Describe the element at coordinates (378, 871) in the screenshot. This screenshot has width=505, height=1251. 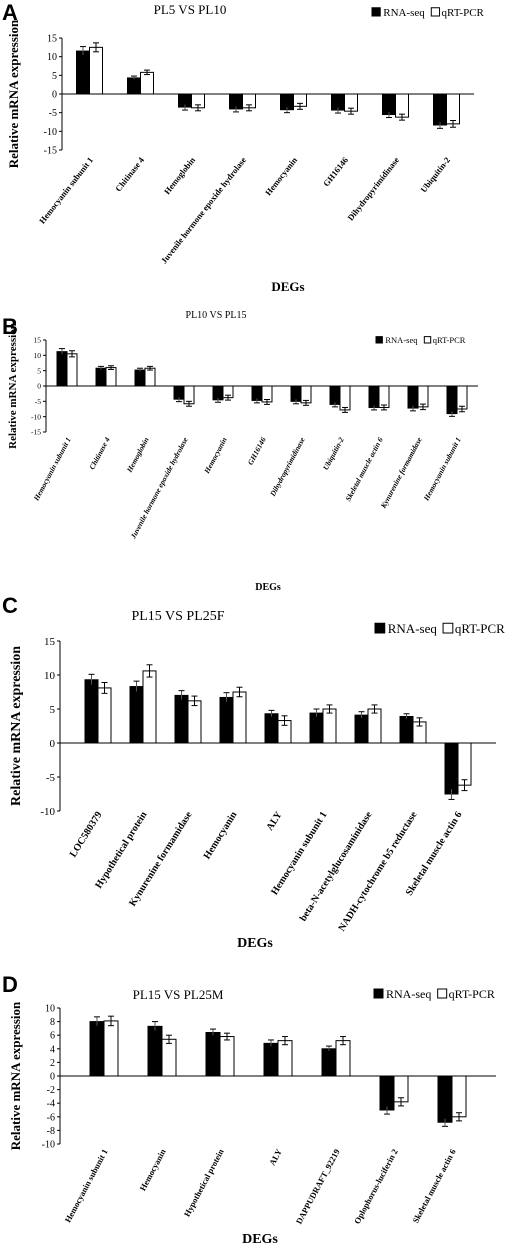
I see `x-tick-label: NADH-cytochrome b5 reductase` at that location.